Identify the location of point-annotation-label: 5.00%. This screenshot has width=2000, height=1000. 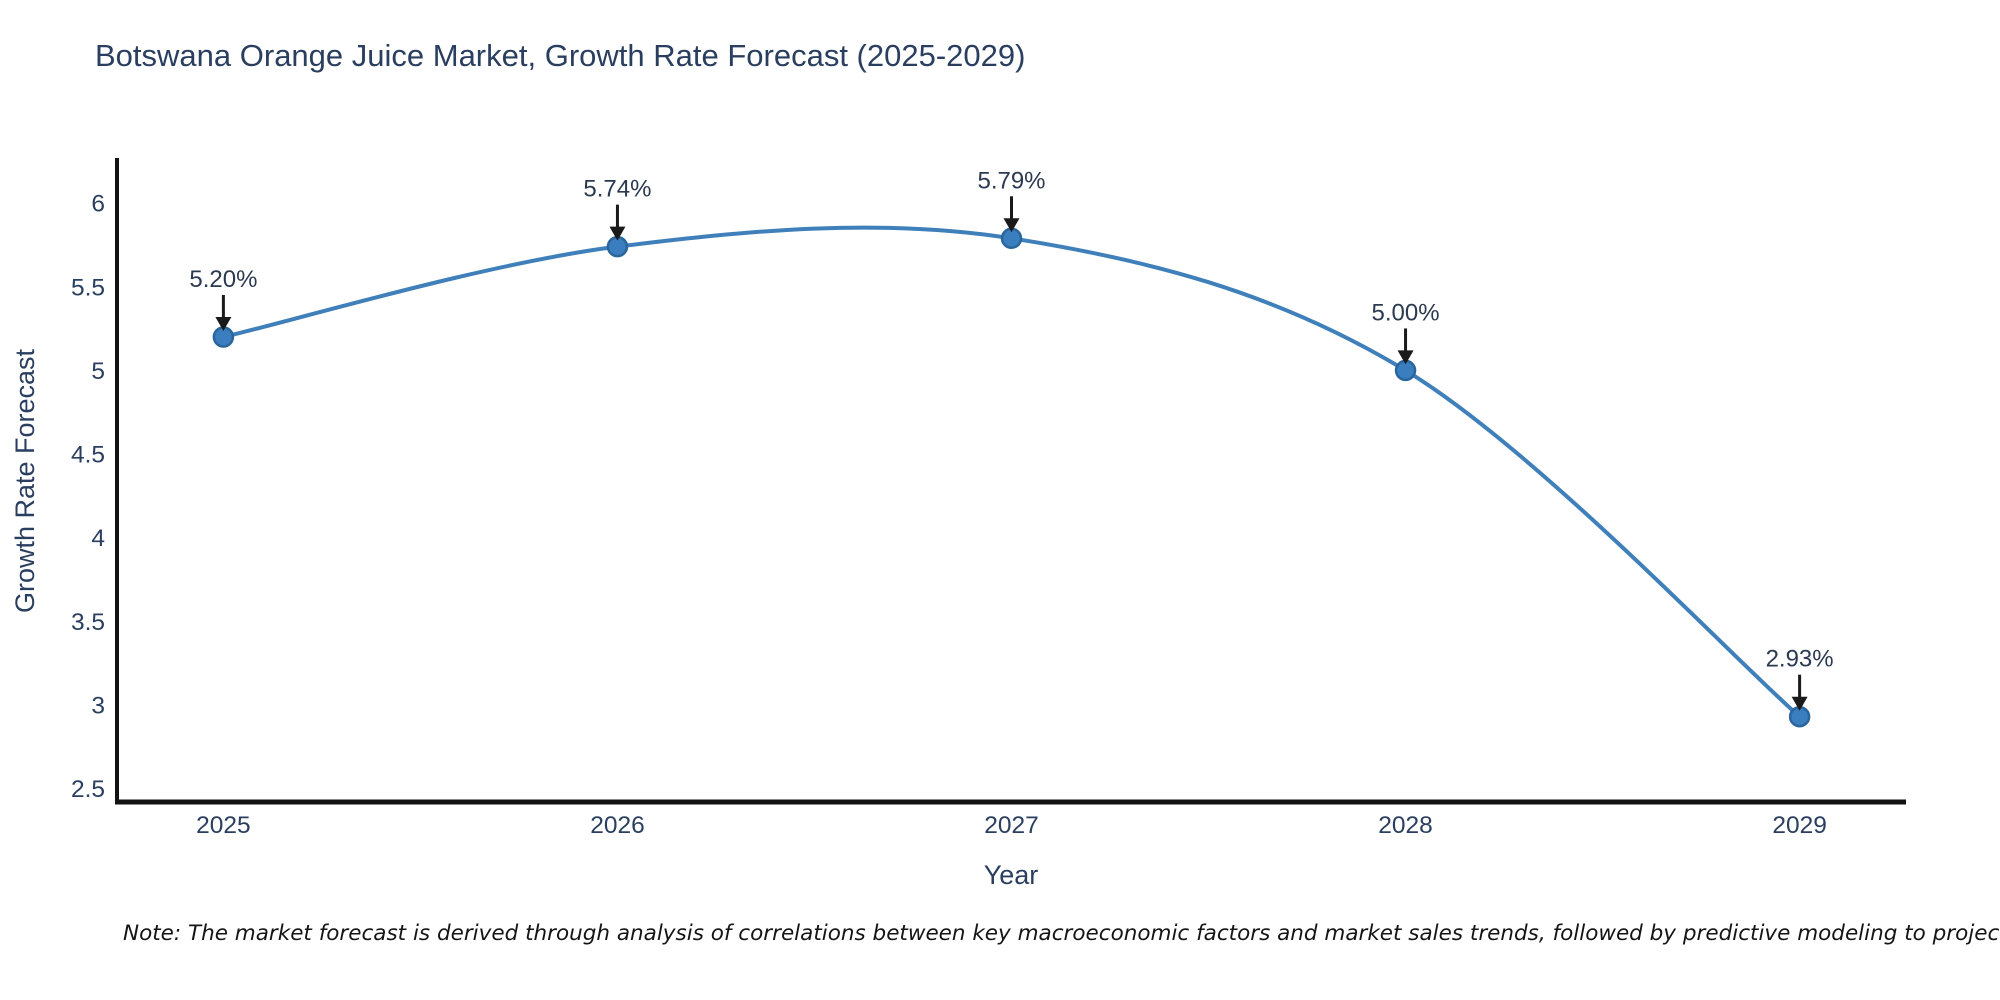
(1406, 312).